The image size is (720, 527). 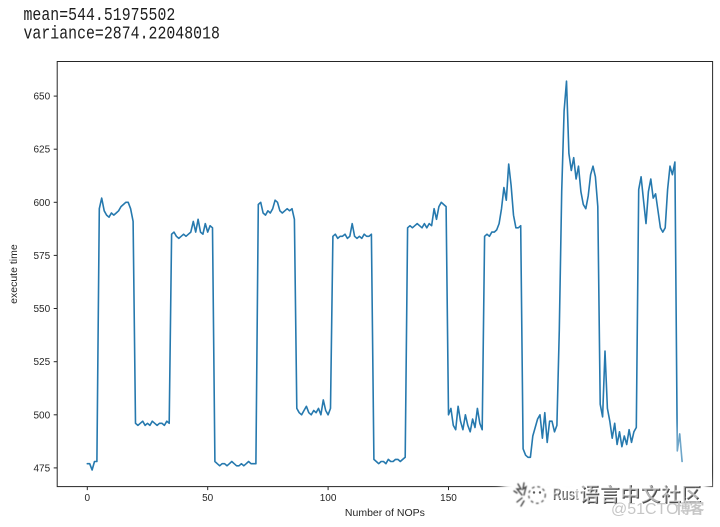 I want to click on svg-text: execute time, so click(x=14, y=274).